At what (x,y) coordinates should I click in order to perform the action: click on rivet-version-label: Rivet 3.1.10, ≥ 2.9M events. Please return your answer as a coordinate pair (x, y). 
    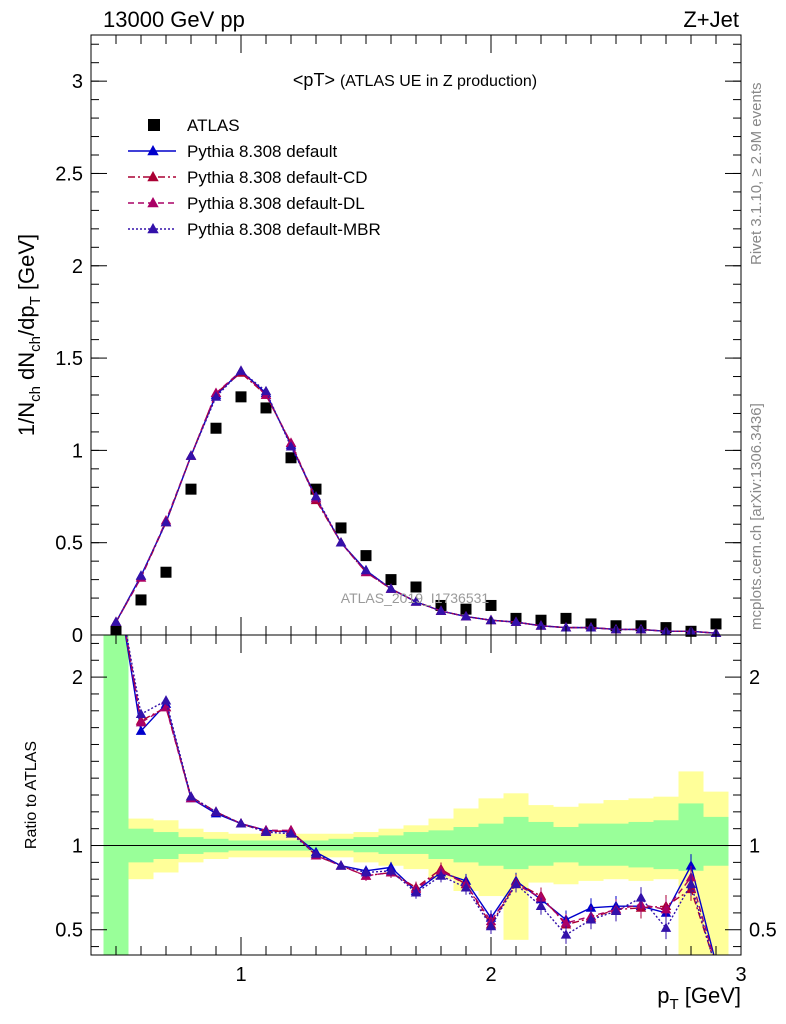
    Looking at the image, I should click on (756, 174).